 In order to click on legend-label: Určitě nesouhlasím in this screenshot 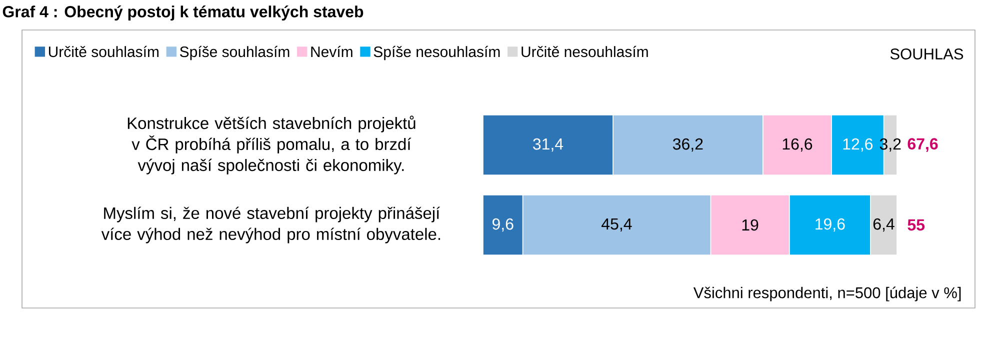, I will do `click(585, 52)`.